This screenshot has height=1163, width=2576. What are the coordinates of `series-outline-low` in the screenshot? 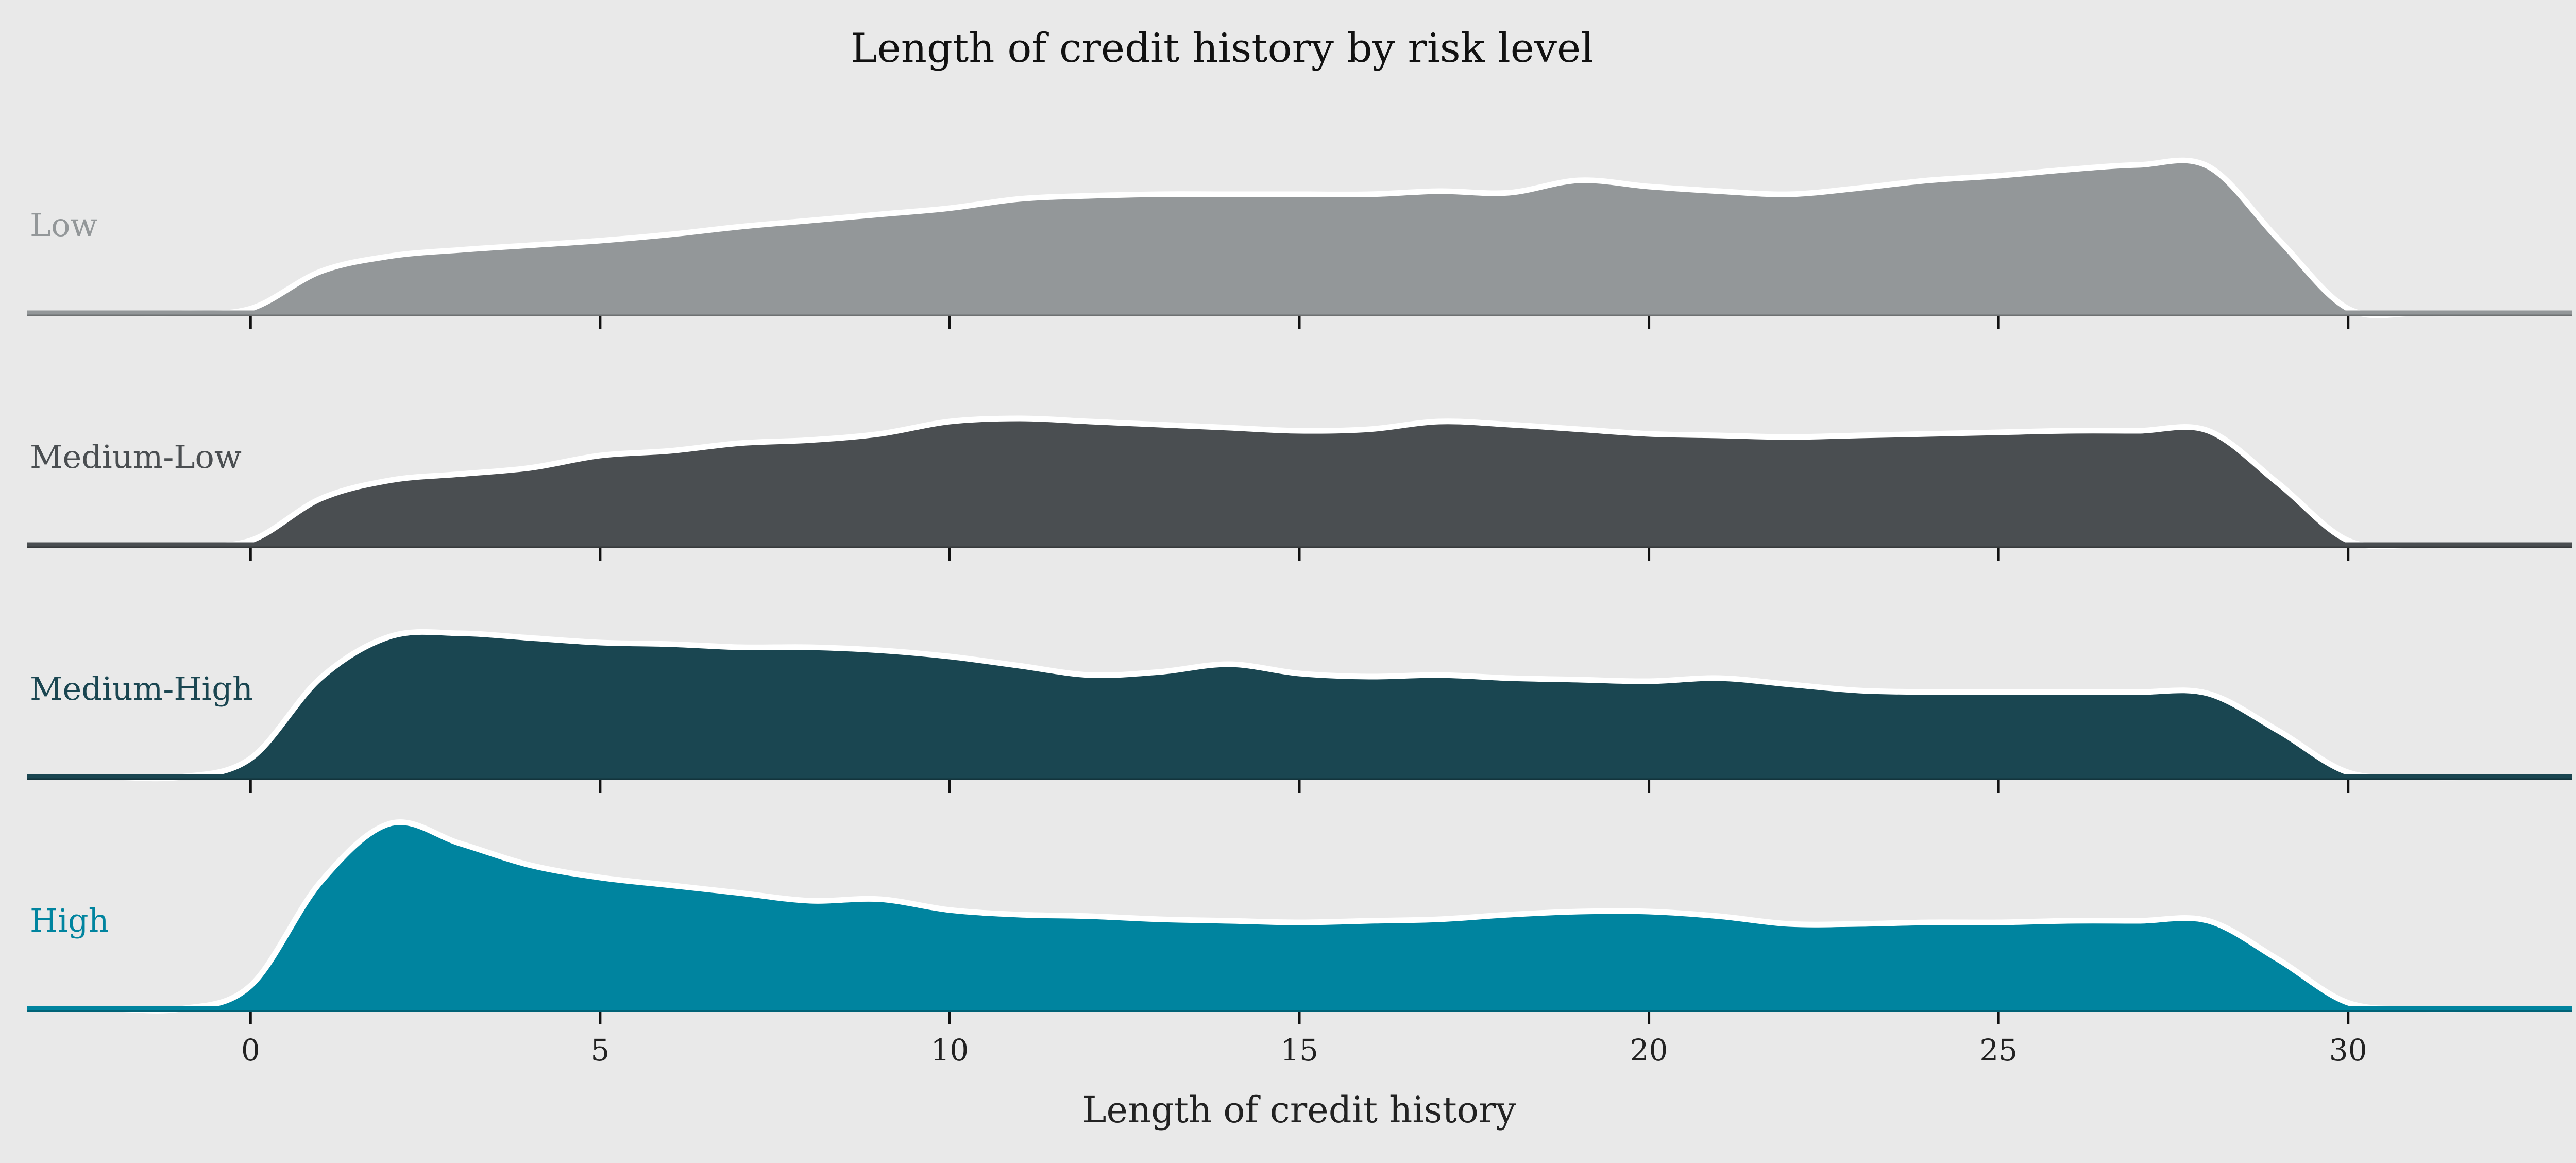 It's located at (1299, 238).